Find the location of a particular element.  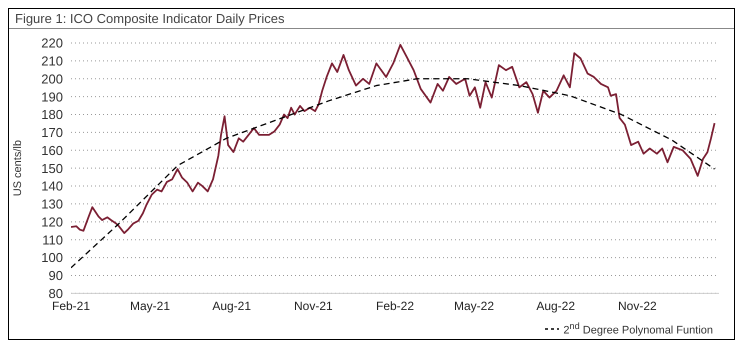

y-tick-label: 110 is located at coordinates (52, 240).